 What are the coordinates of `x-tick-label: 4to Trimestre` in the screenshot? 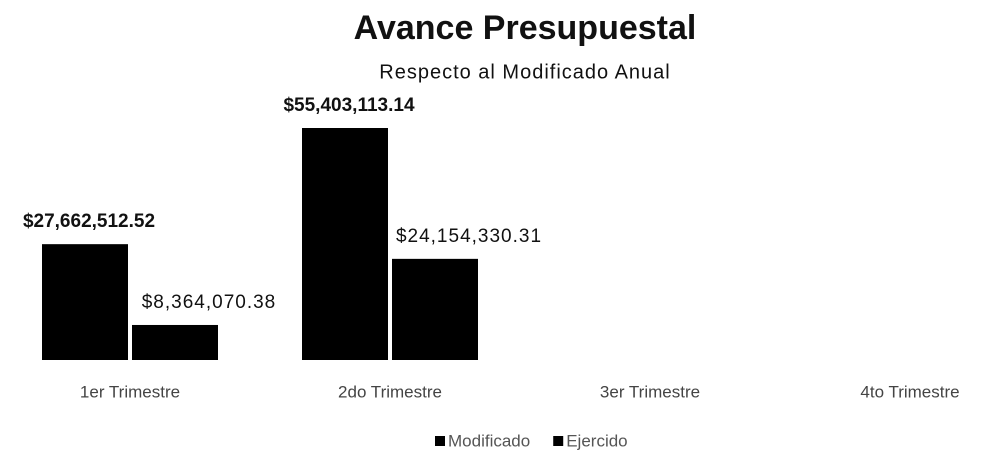 It's located at (909, 391).